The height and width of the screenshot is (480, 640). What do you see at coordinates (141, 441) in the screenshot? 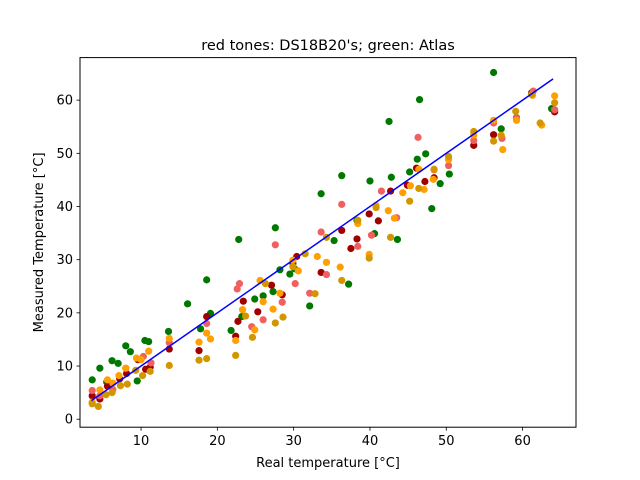
I see `x-tick-label: 10` at bounding box center [141, 441].